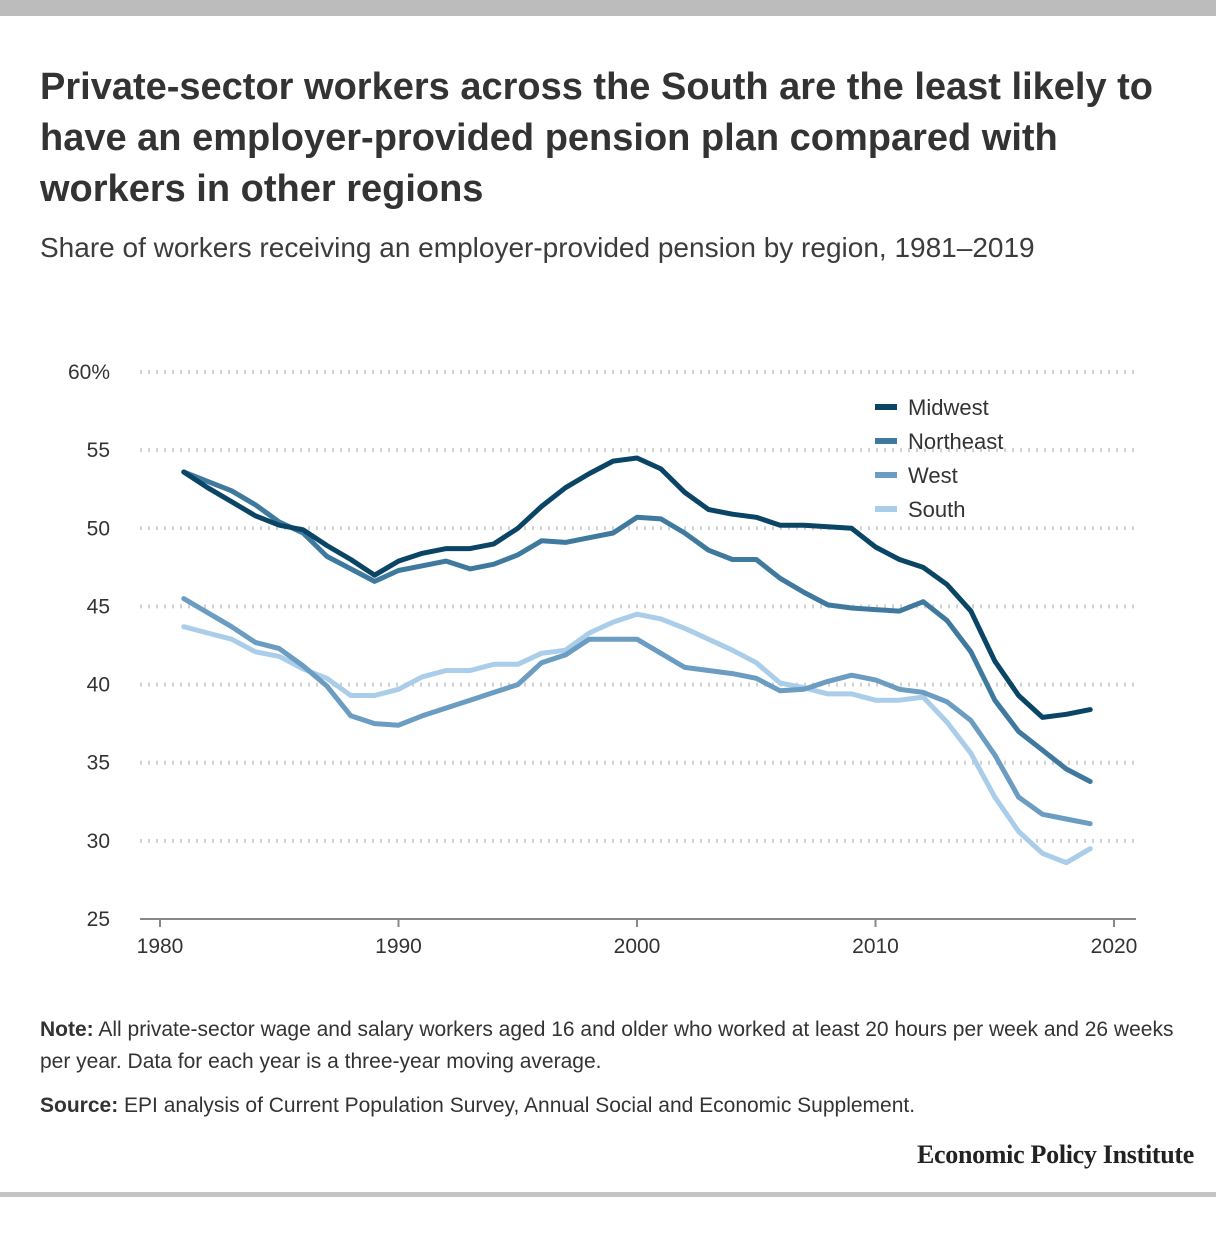  What do you see at coordinates (939, 458) in the screenshot?
I see `legend: Midwest Northeast West South` at bounding box center [939, 458].